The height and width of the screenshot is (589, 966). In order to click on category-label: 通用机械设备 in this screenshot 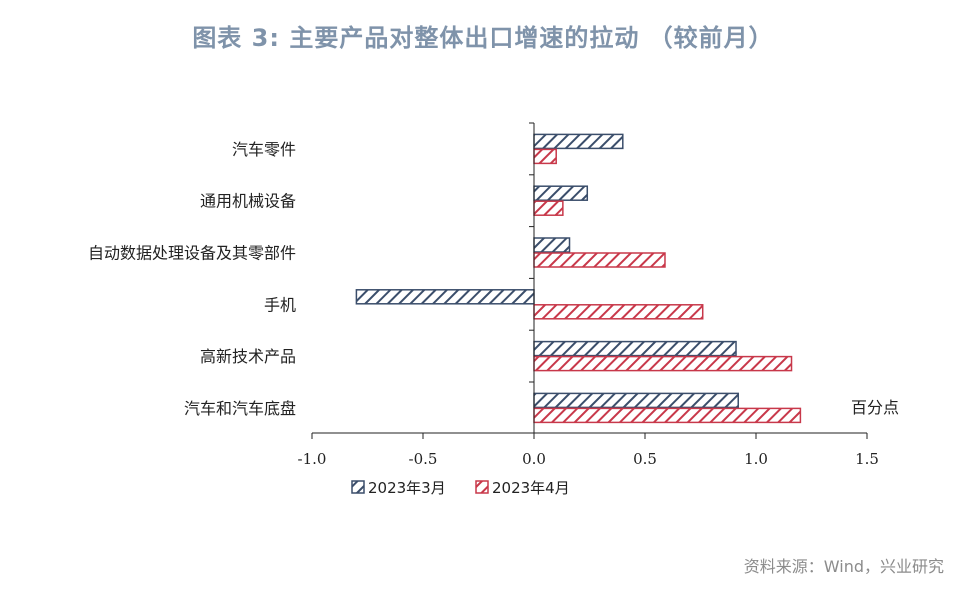, I will do `click(248, 201)`.